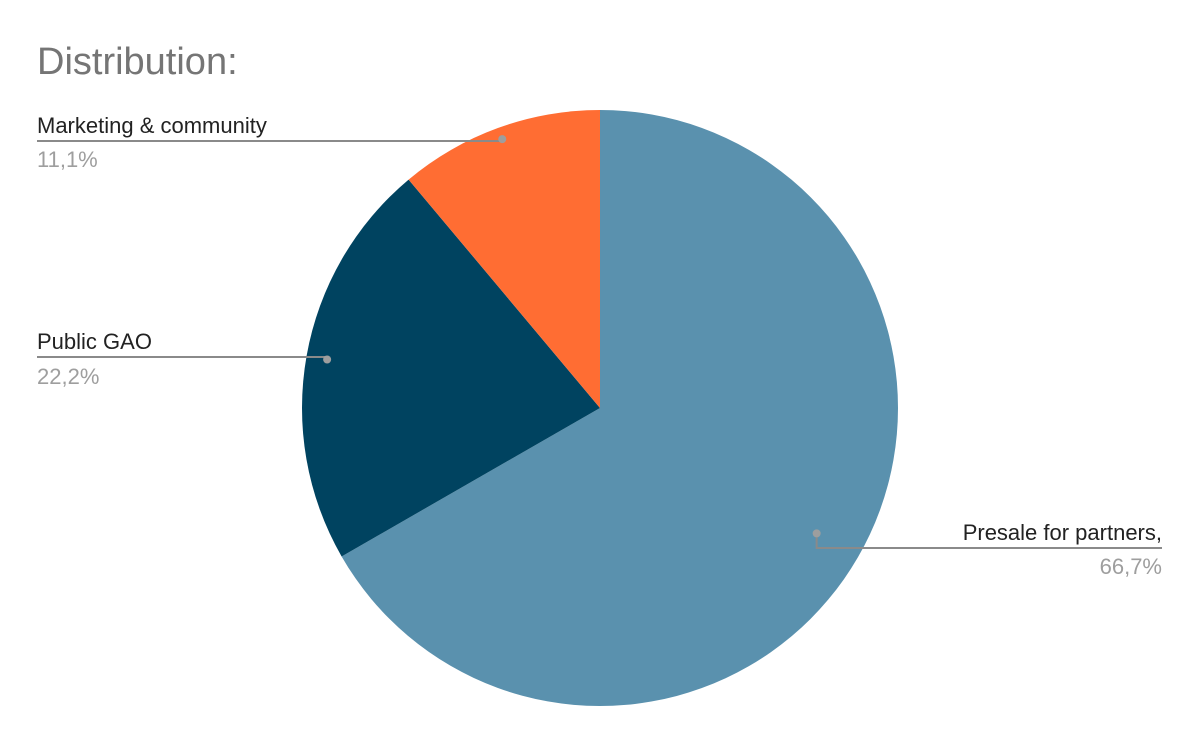 The image size is (1200, 742). I want to click on slice-public-gao, so click(451, 368).